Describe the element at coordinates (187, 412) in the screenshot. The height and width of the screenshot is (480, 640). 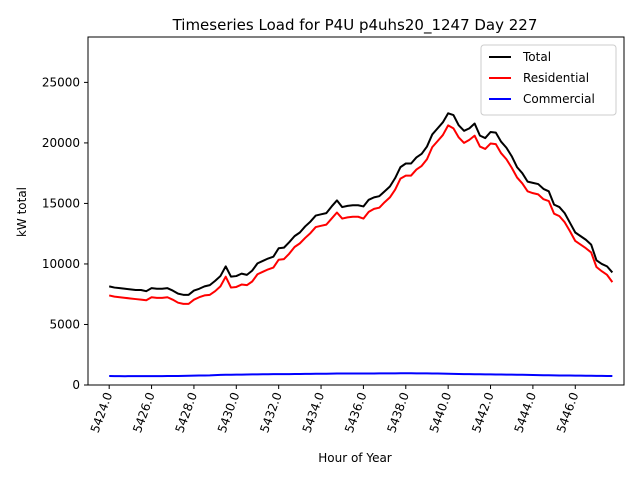
I see `x-tick-label: 5428.0` at that location.